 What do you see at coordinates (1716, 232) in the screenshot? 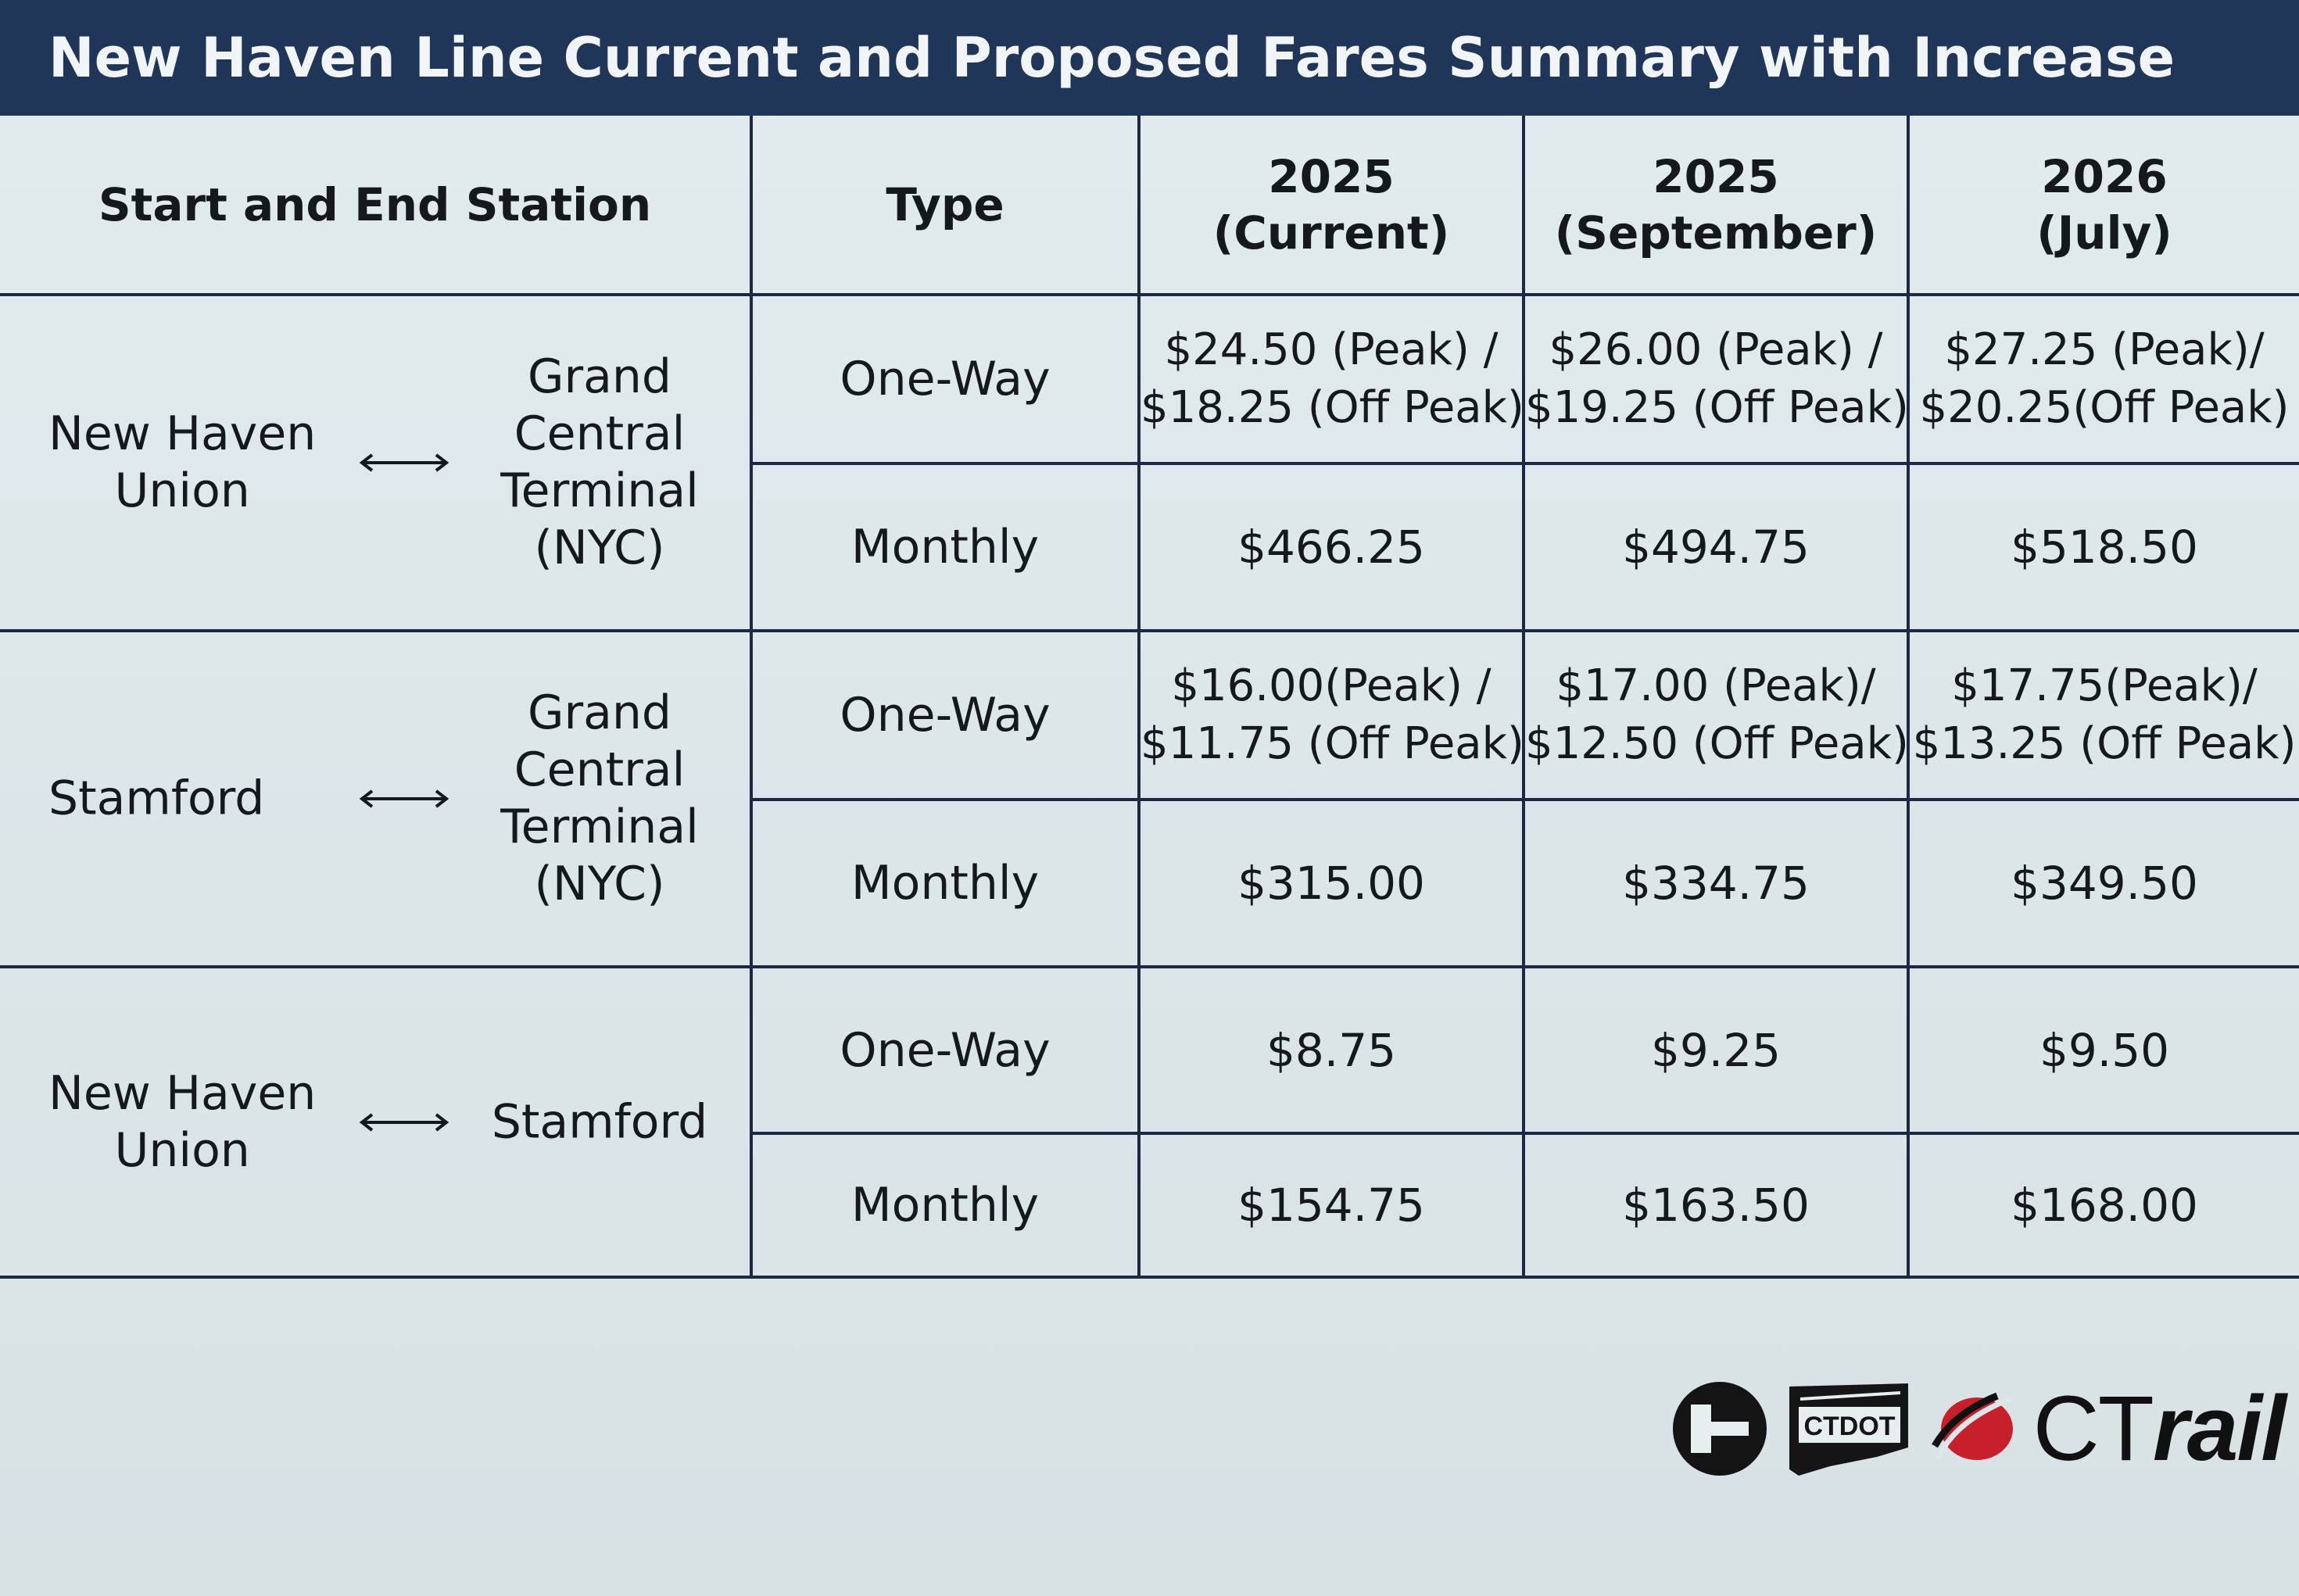
I see `header-period: (September)` at bounding box center [1716, 232].